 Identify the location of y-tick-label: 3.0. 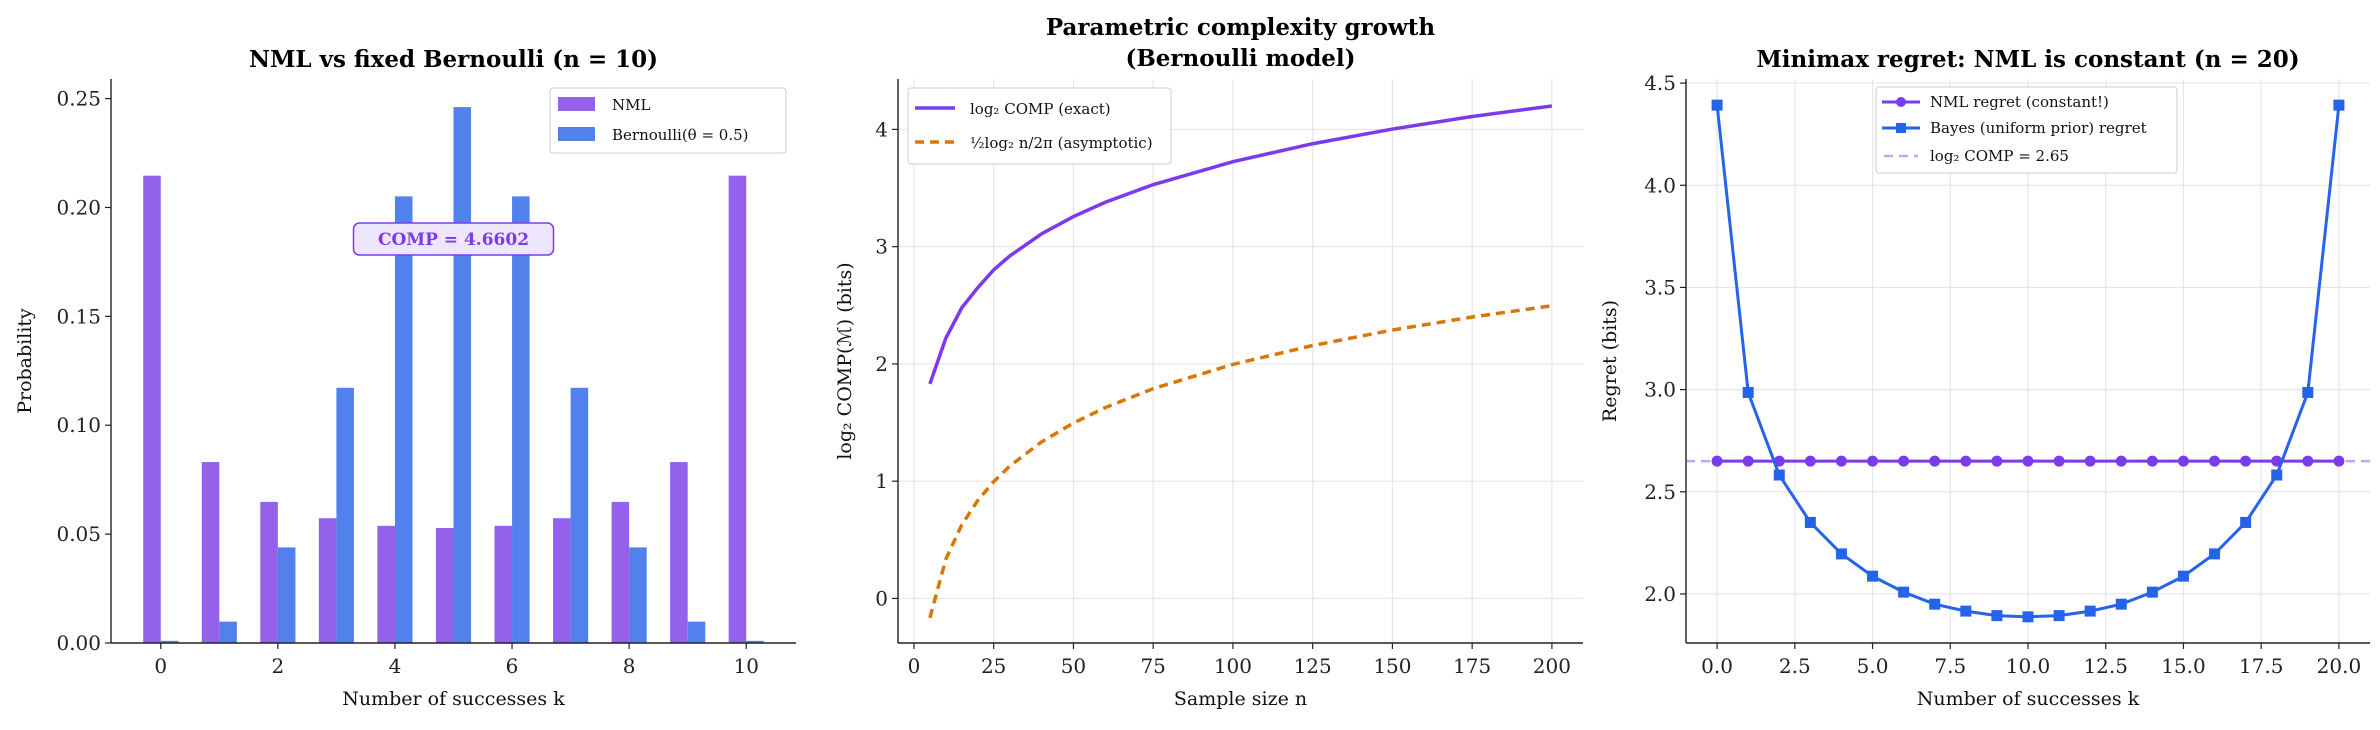
(1660, 390).